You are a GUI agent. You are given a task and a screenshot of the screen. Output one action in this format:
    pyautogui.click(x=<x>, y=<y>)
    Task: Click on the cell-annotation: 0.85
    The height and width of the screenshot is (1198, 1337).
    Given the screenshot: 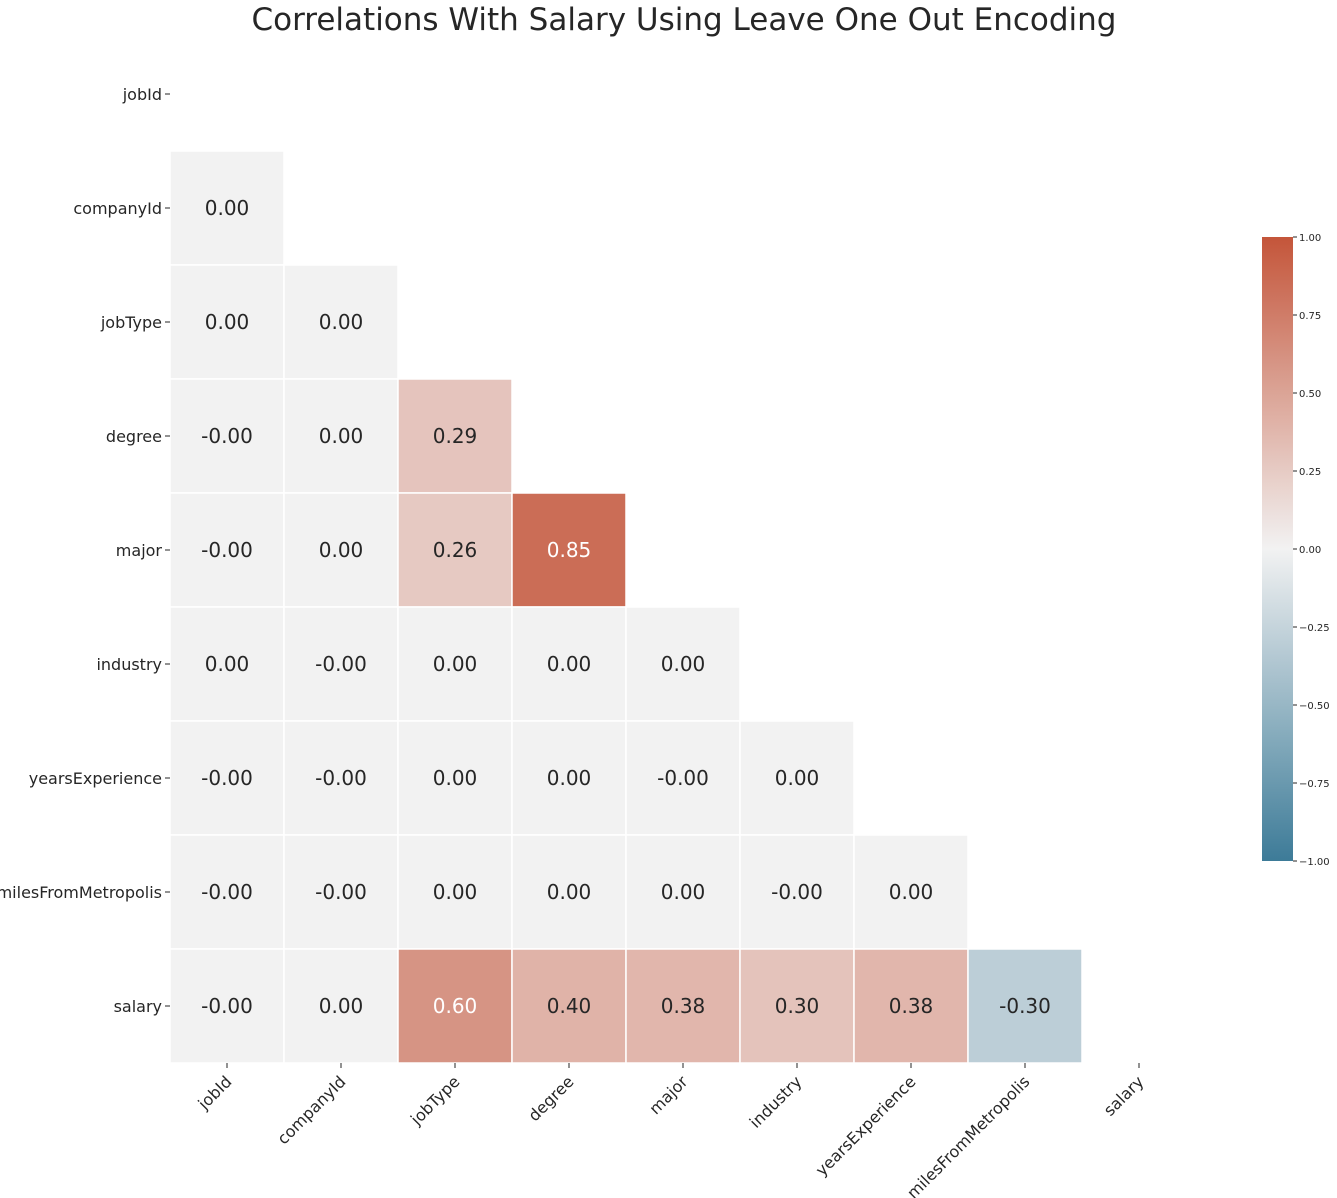 What is the action you would take?
    pyautogui.click(x=569, y=550)
    